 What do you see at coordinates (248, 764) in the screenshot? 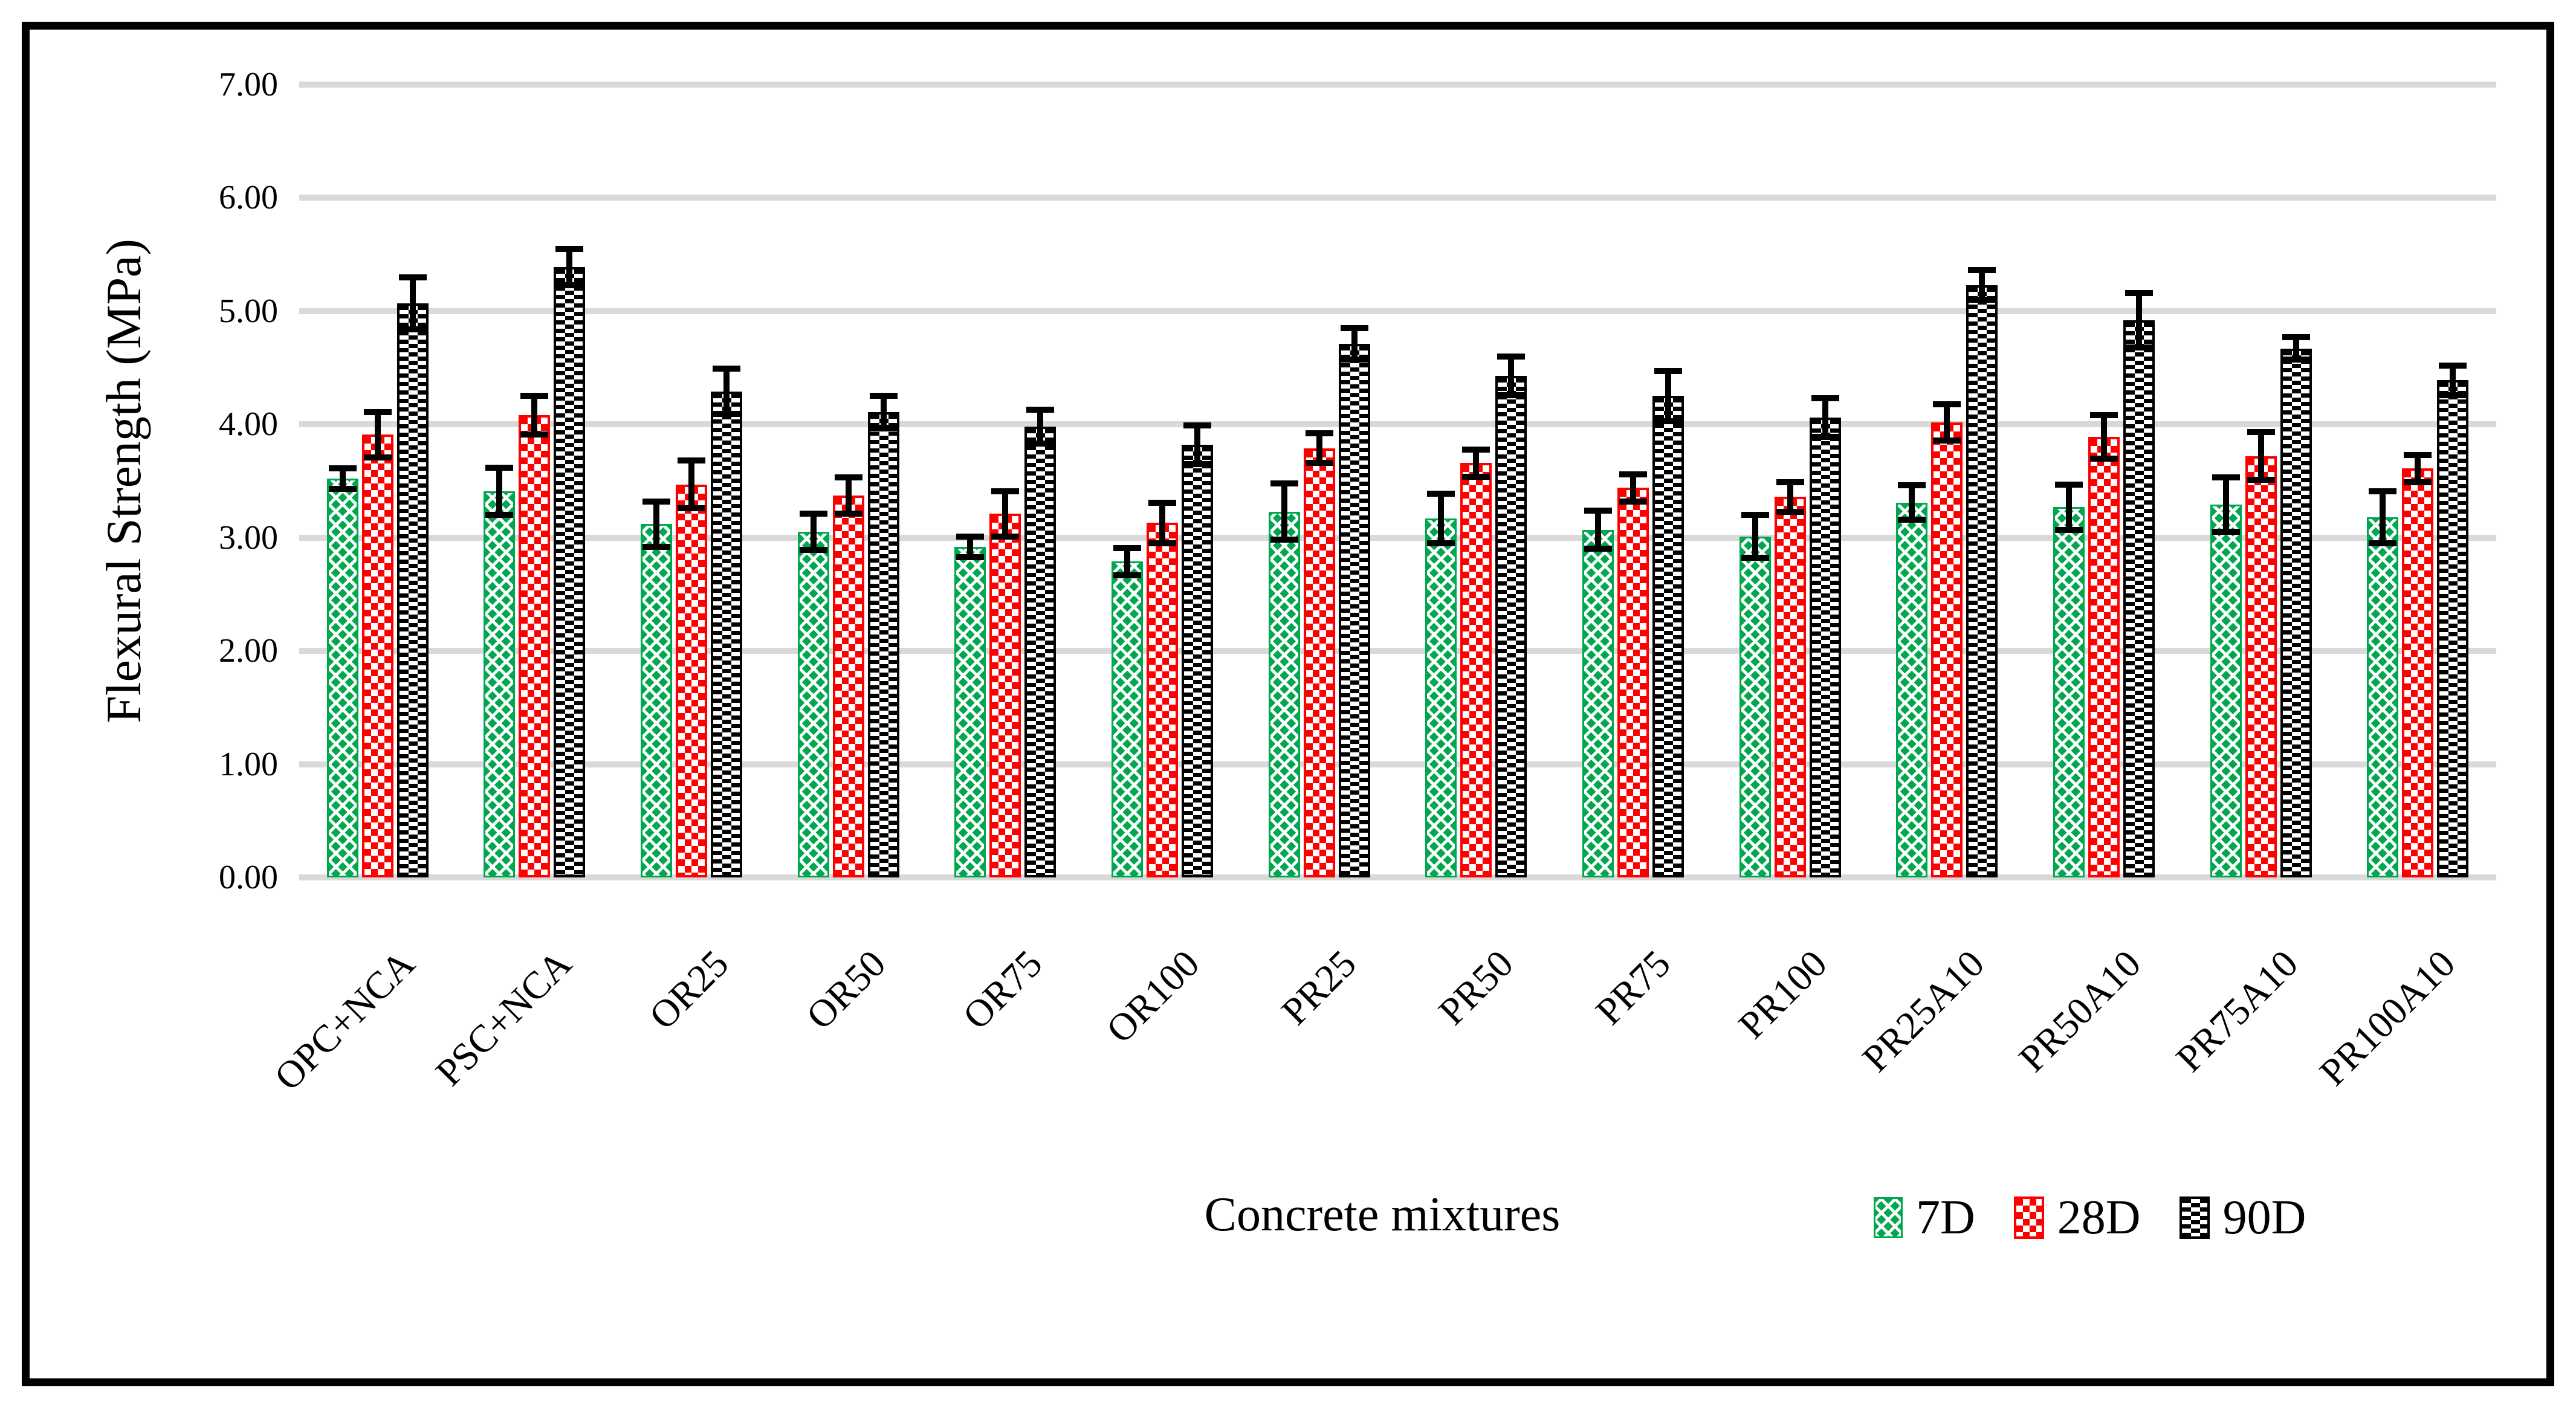
I see `y-tick-label: 1.00` at bounding box center [248, 764].